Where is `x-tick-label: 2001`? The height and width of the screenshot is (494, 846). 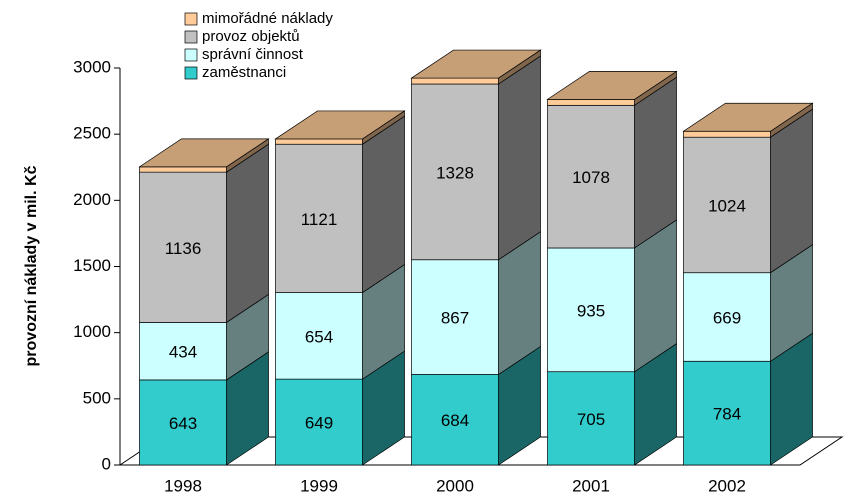
x-tick-label: 2001 is located at coordinates (591, 485).